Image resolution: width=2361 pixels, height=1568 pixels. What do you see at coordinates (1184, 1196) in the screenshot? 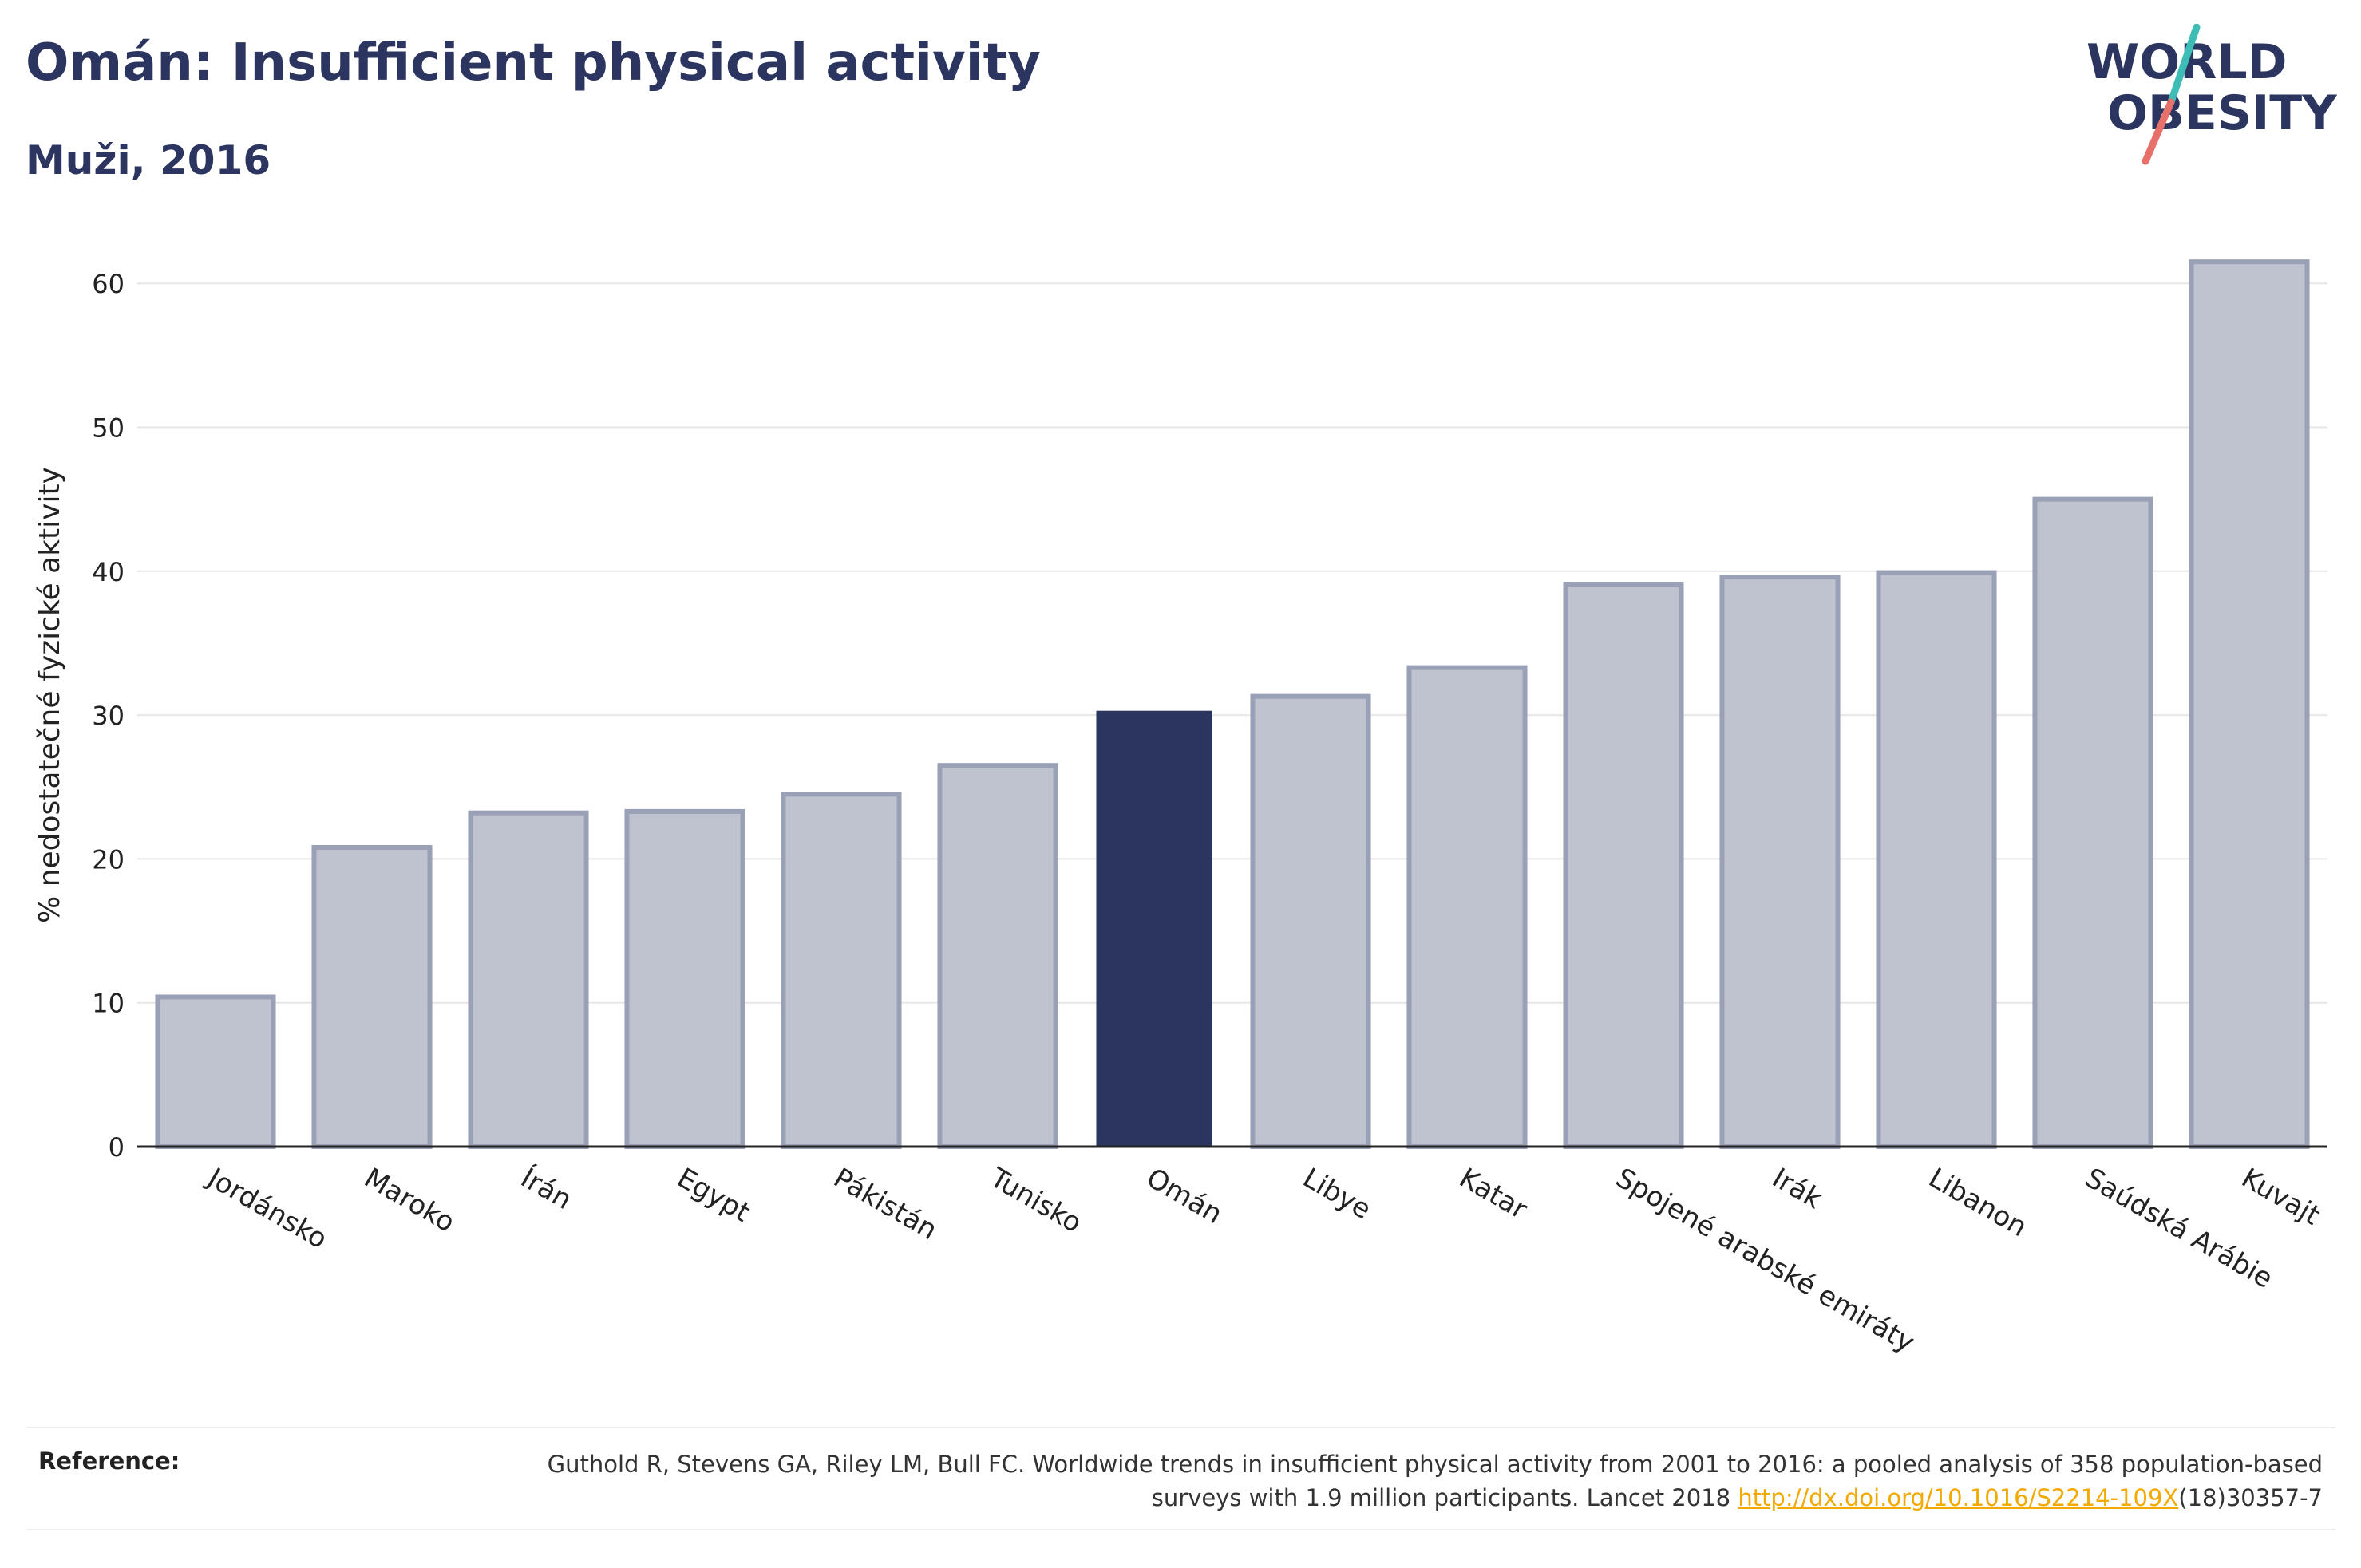
I see `x-tick-label: Omán` at bounding box center [1184, 1196].